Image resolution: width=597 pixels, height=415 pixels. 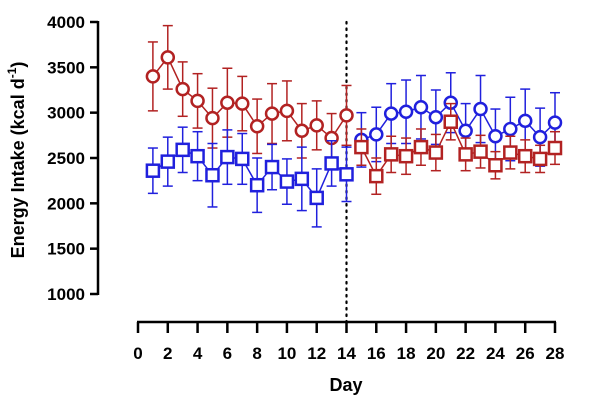 What do you see at coordinates (435, 353) in the screenshot?
I see `x-tick-label: 20` at bounding box center [435, 353].